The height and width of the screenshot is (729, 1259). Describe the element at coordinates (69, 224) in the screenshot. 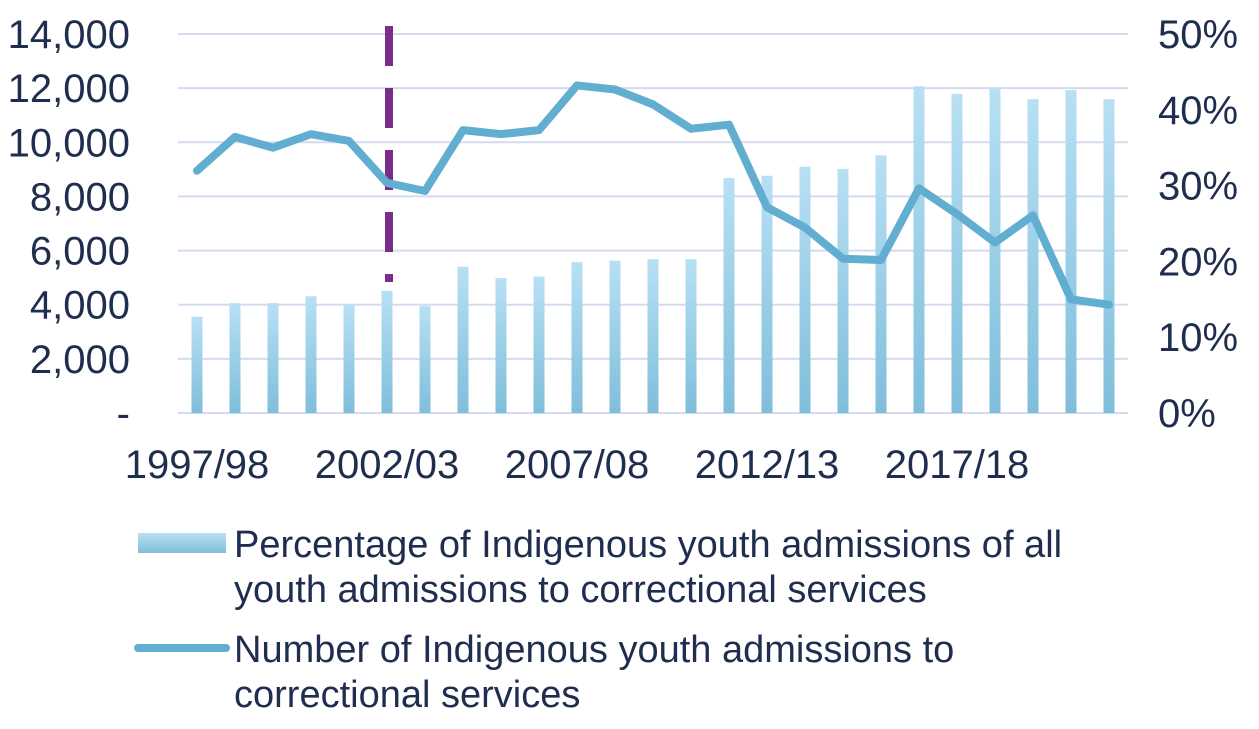

I see `left-axis: - 2,000 4,000 6,000 8,000 10,000 12,000 14,000` at that location.